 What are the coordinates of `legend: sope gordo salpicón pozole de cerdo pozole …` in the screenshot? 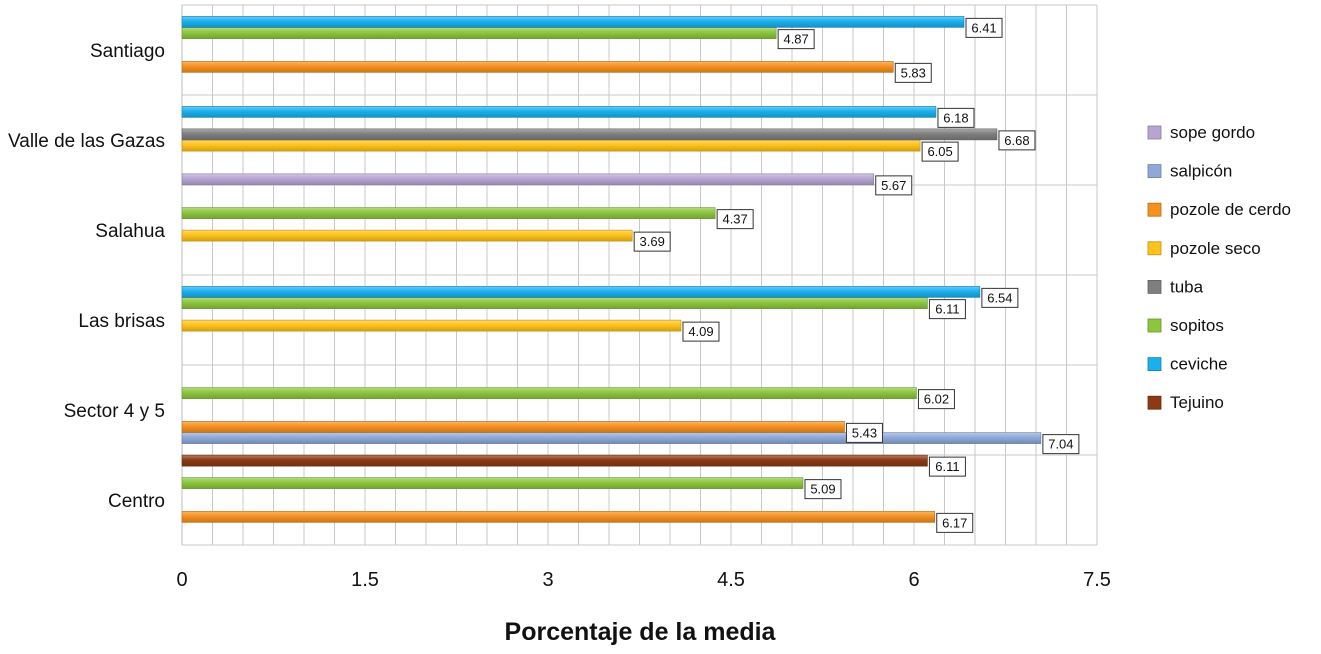 It's located at (1219, 267).